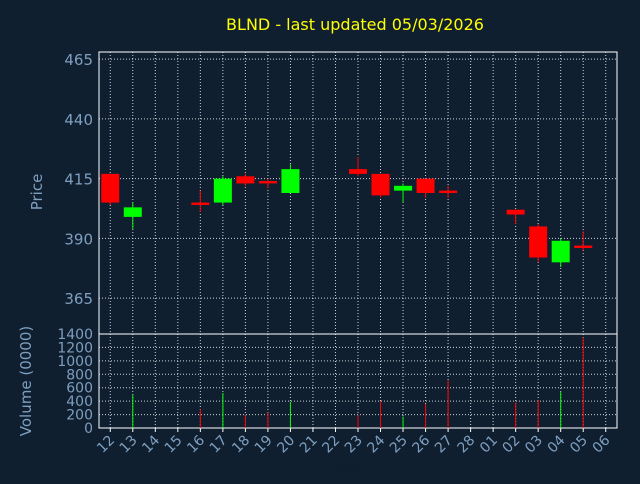 Image resolution: width=640 pixels, height=484 pixels. What do you see at coordinates (309, 445) in the screenshot?
I see `x-tick-label: 21` at bounding box center [309, 445].